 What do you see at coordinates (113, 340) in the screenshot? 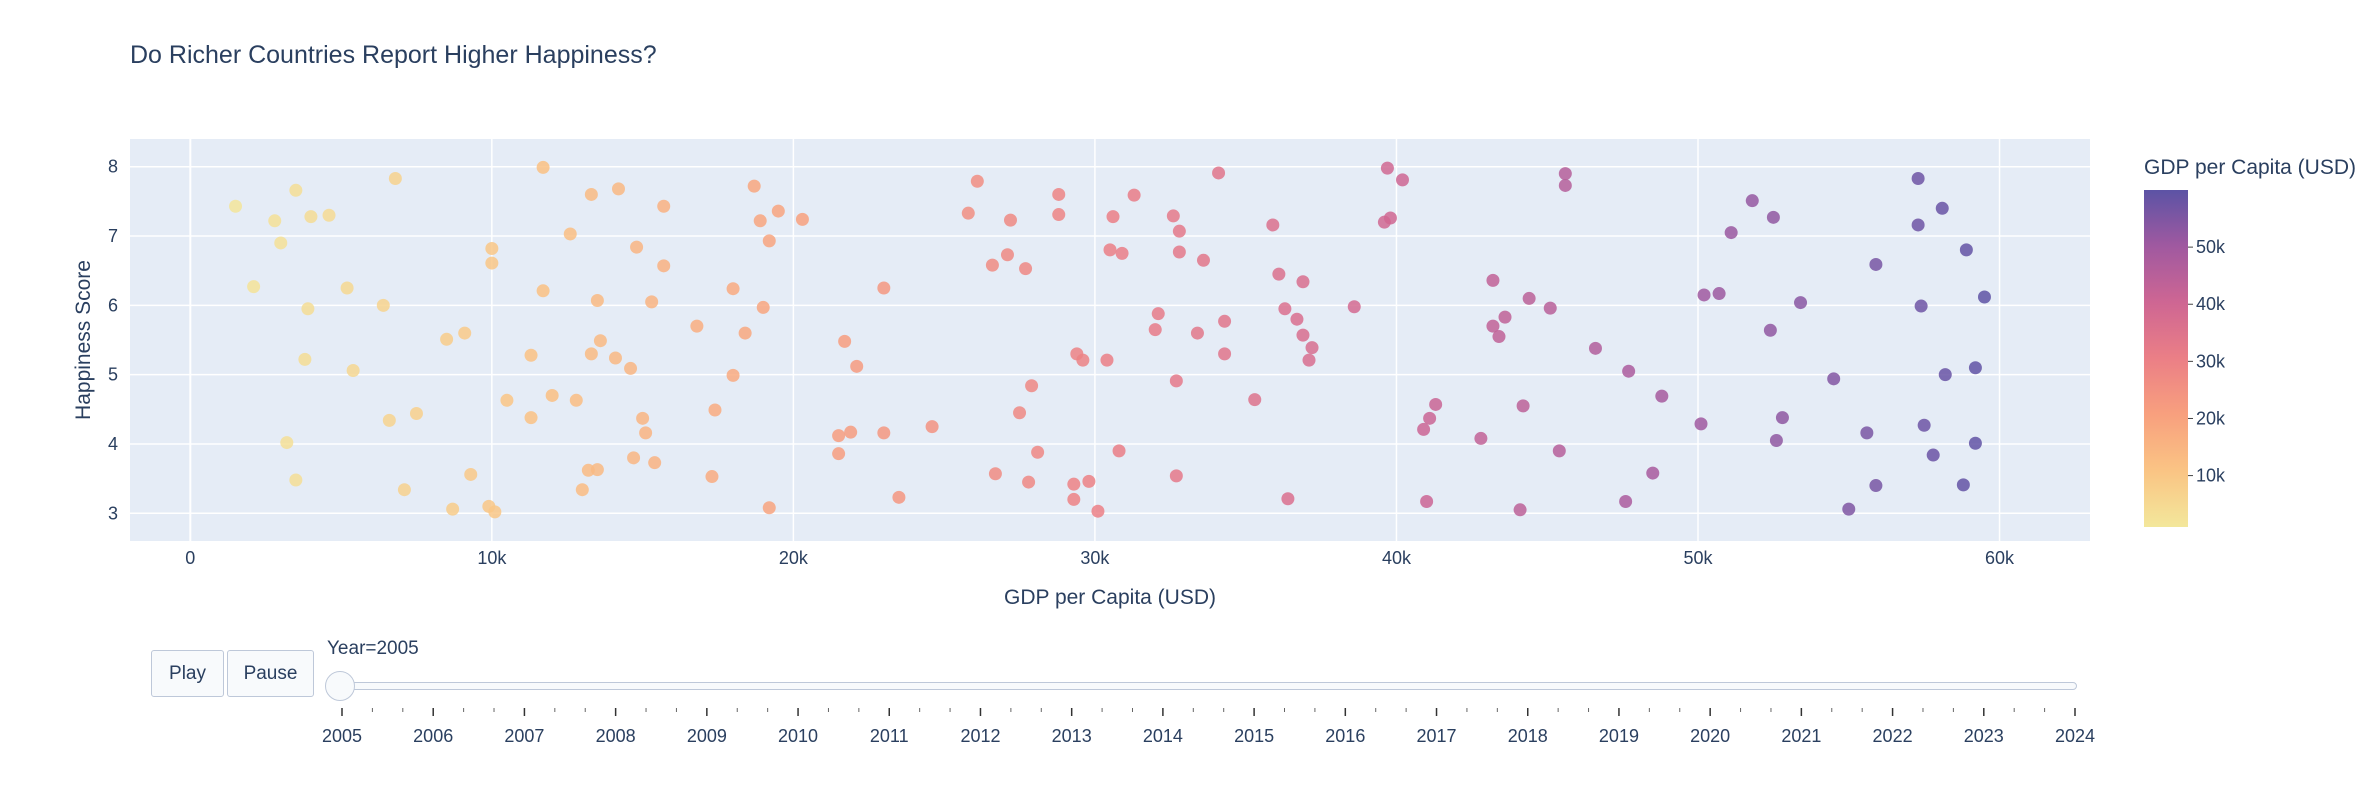
I see `y-axis: 3 4 5 6 7 8` at bounding box center [113, 340].